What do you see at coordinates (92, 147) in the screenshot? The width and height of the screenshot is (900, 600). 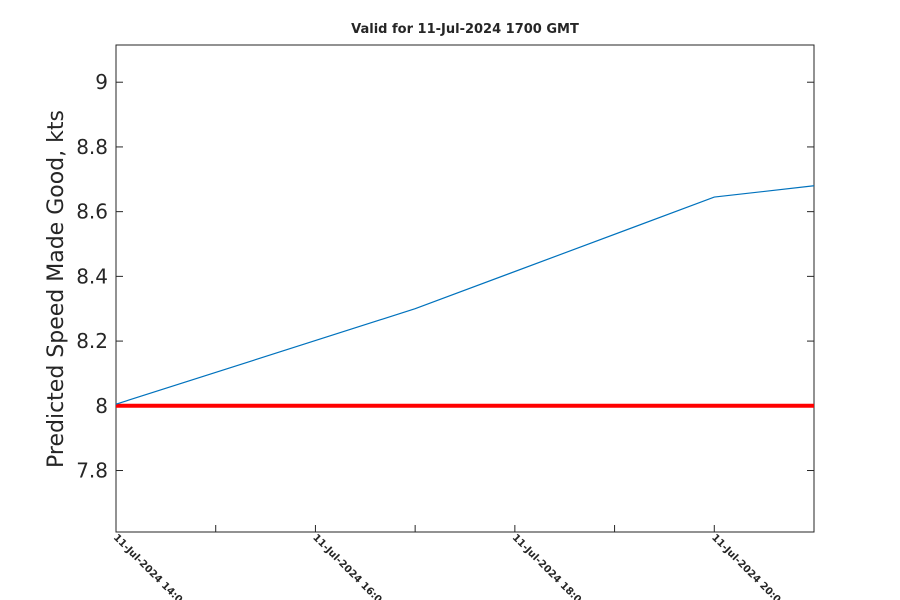 I see `y-tick-label: 8.8` at bounding box center [92, 147].